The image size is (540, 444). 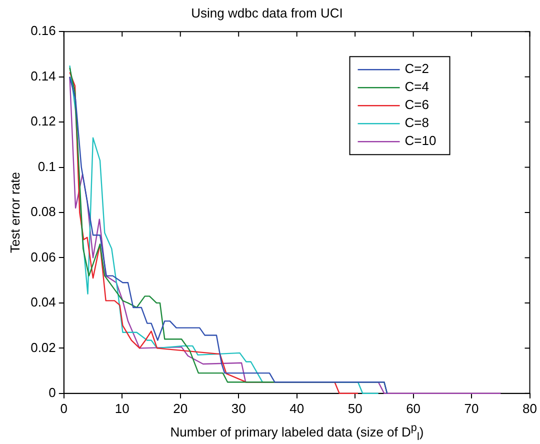 What do you see at coordinates (122, 408) in the screenshot?
I see `x-tick-label: 10` at bounding box center [122, 408].